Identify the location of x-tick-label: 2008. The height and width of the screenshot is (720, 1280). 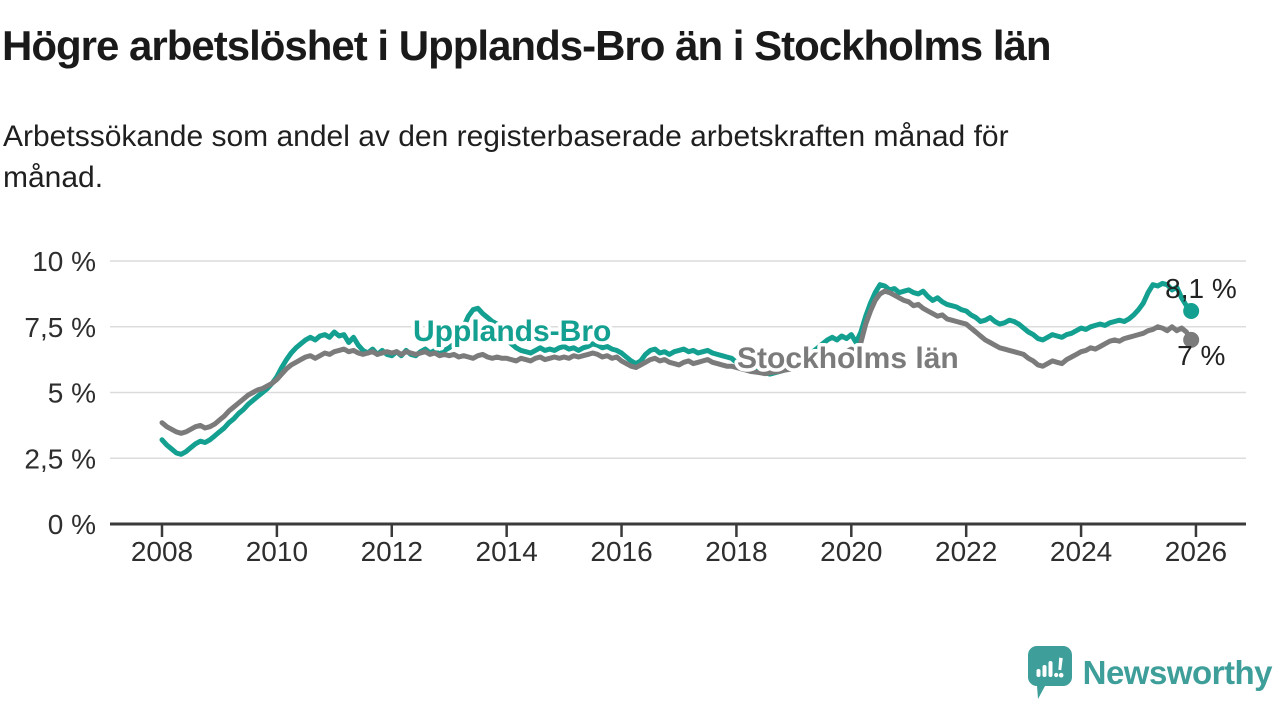
(162, 551).